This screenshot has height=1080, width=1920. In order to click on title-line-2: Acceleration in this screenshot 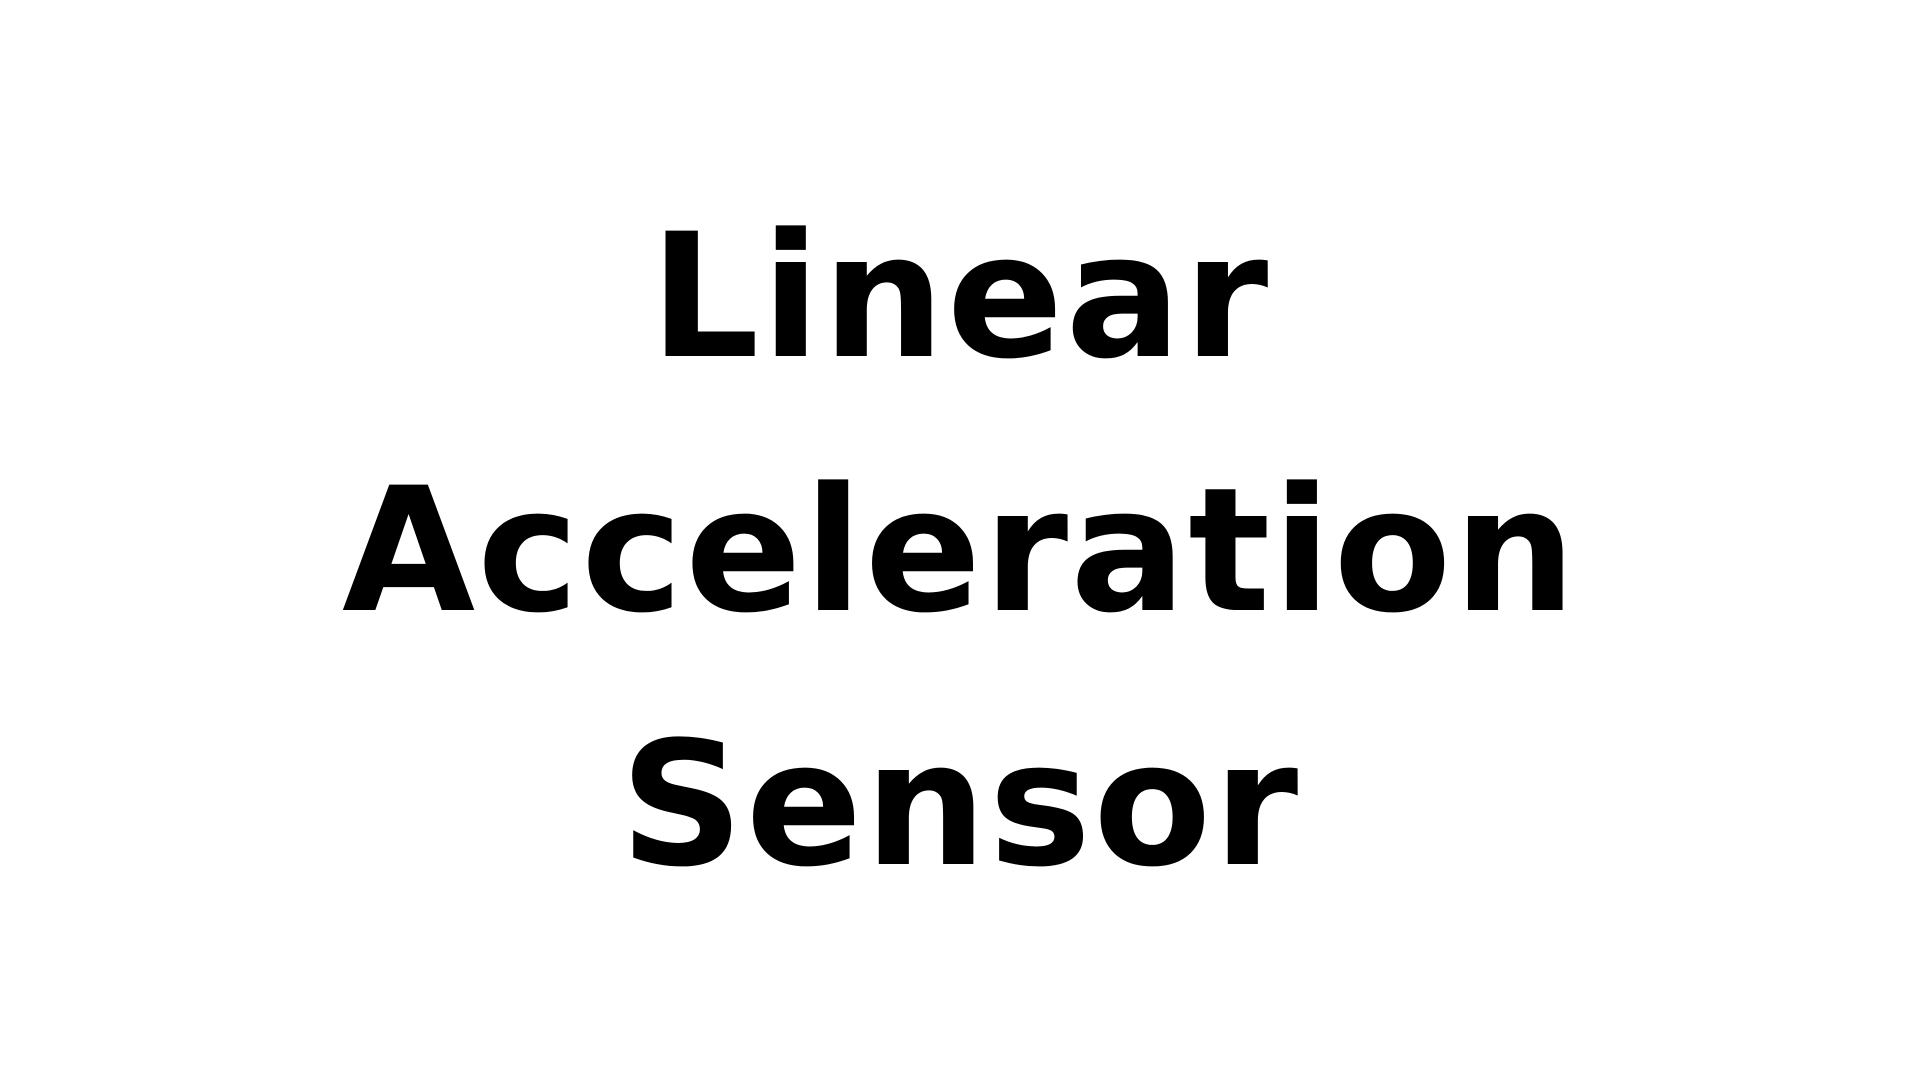, I will do `click(960, 550)`.